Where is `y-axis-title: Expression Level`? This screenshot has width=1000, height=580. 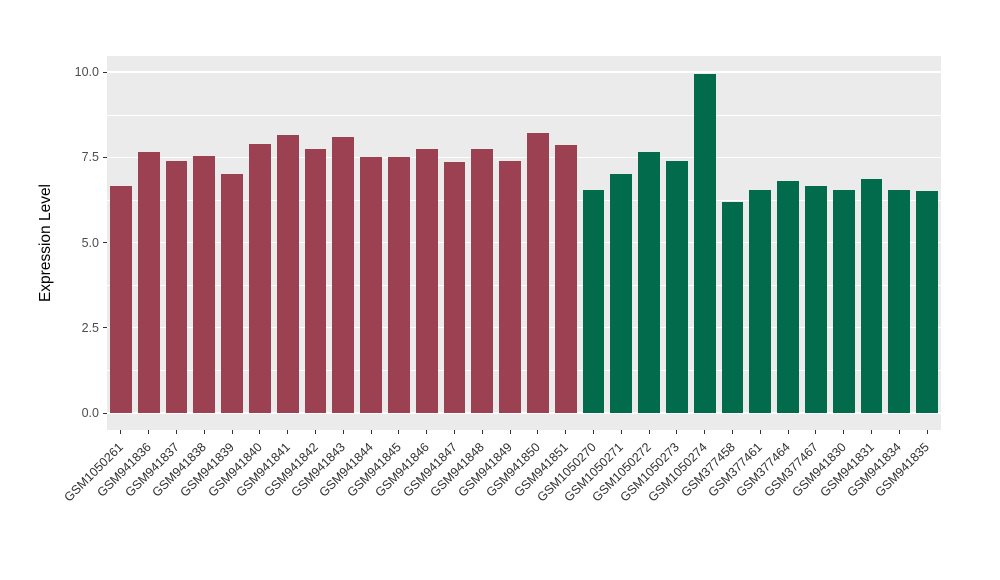 y-axis-title: Expression Level is located at coordinates (45, 243).